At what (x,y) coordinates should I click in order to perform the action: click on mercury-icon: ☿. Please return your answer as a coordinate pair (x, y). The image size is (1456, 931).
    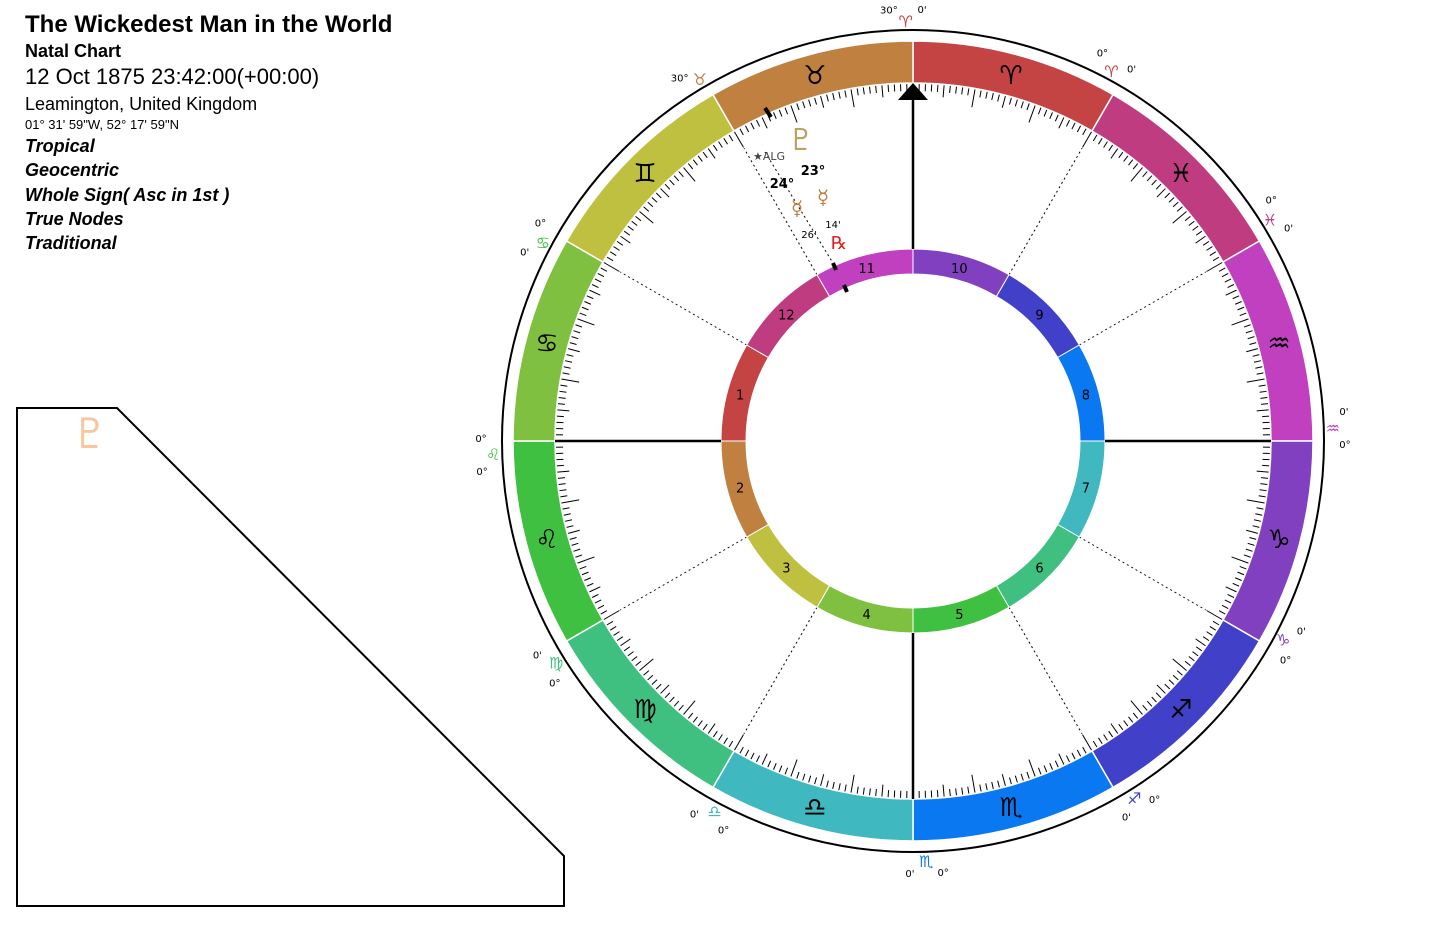
    Looking at the image, I should click on (797, 208).